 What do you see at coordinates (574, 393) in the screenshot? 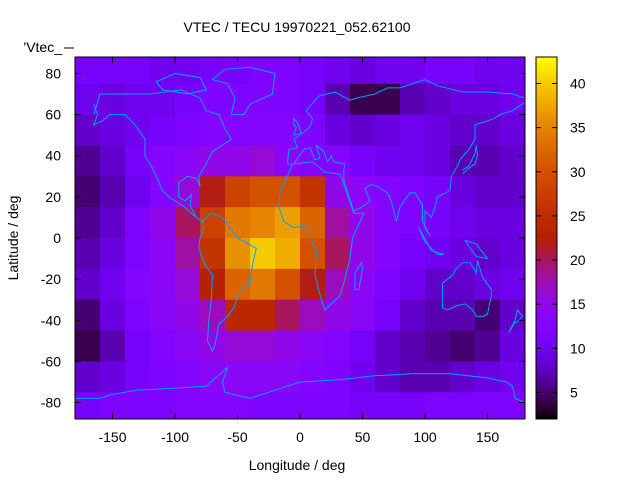
I see `colorbar-tick-label: 5` at bounding box center [574, 393].